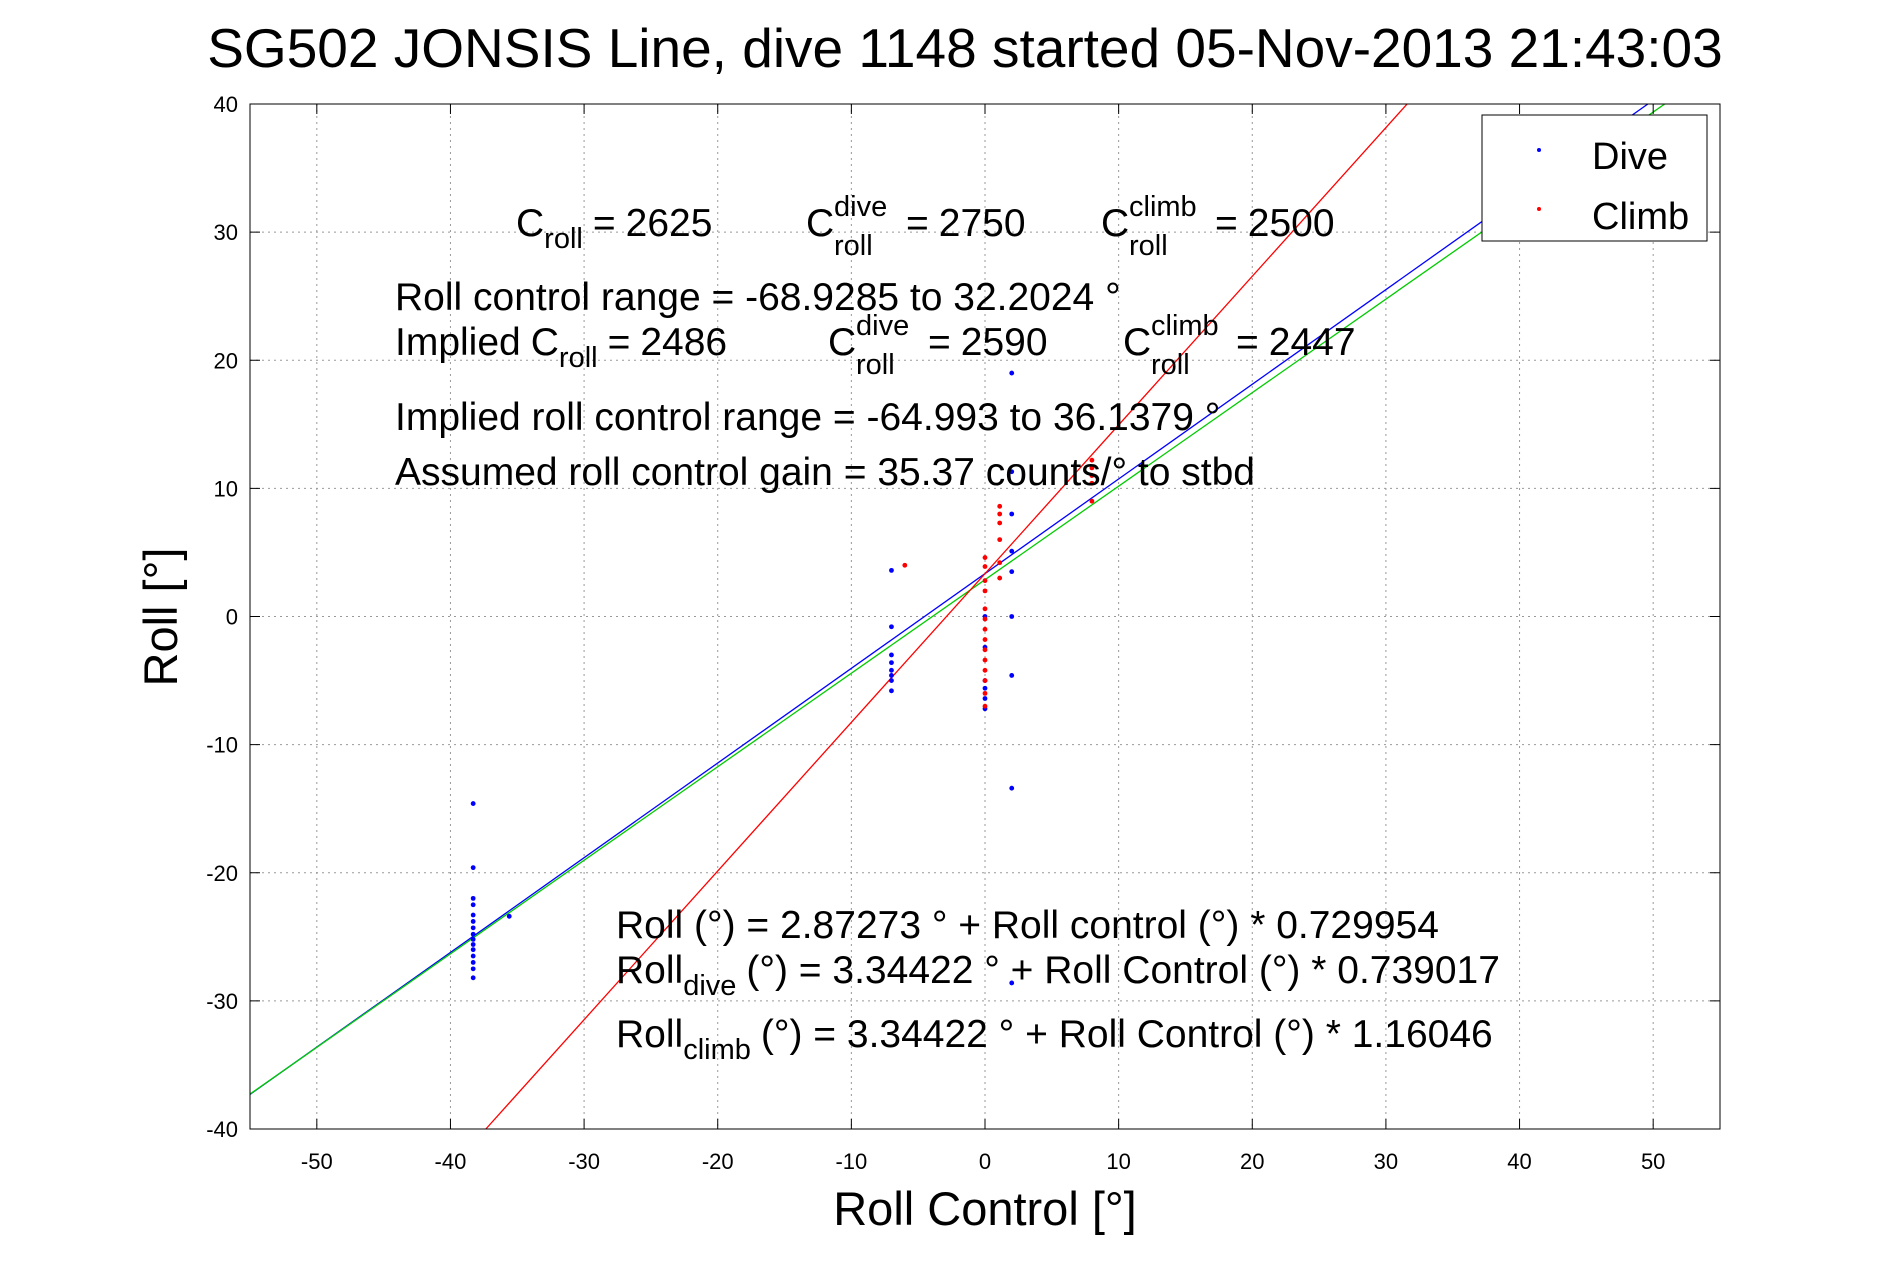 The height and width of the screenshot is (1262, 1891). I want to click on y-tick-label: 0, so click(232, 617).